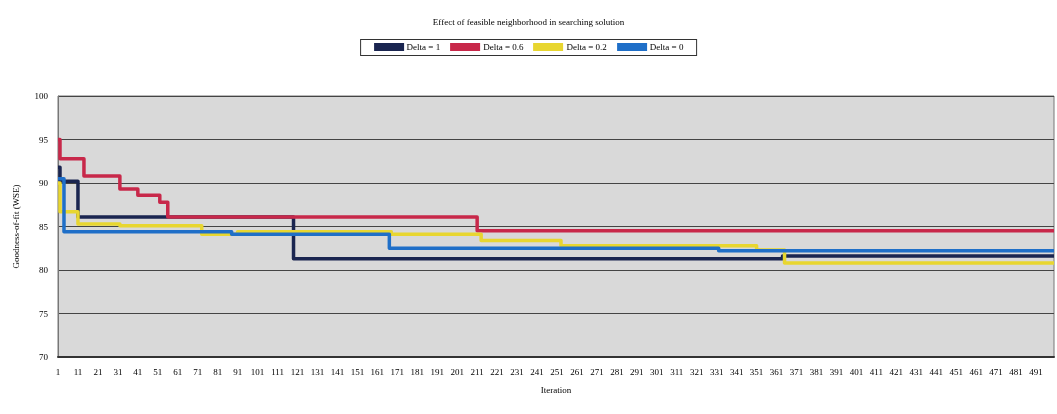 The width and height of the screenshot is (1057, 414). What do you see at coordinates (58, 371) in the screenshot?
I see `x-tick-label: 1` at bounding box center [58, 371].